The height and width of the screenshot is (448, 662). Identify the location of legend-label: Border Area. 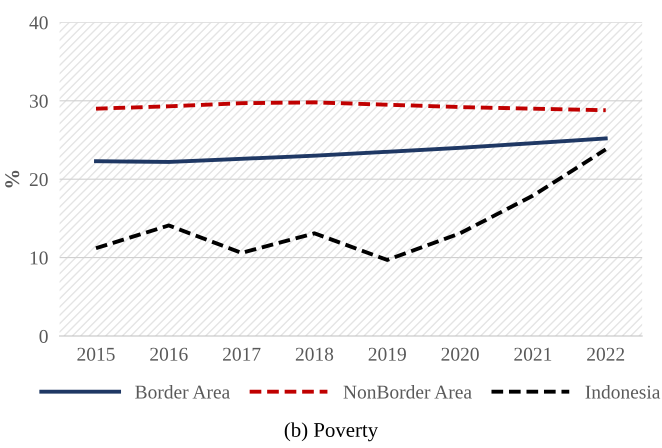
(182, 391).